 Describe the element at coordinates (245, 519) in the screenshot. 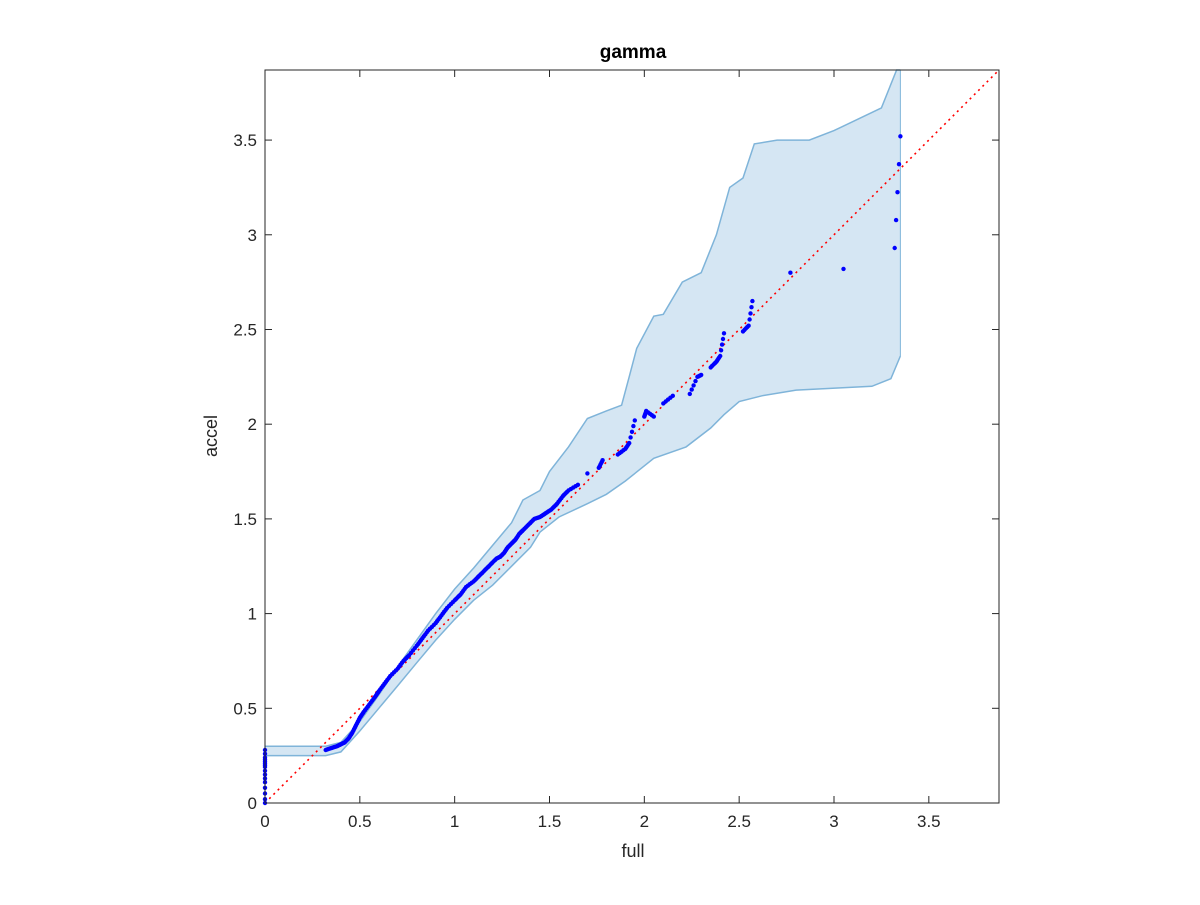

I see `y-tick-label: 1.5` at that location.